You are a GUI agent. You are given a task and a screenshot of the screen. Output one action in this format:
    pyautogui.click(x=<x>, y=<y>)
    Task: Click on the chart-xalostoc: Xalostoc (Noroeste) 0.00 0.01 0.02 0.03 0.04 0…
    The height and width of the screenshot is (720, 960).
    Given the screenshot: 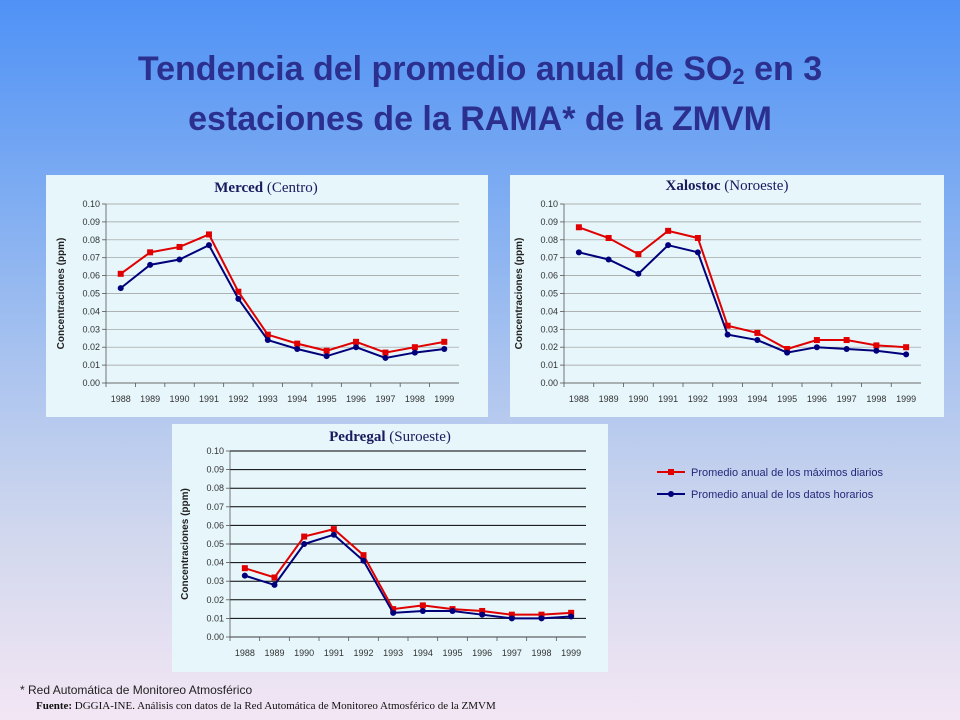 What is the action you would take?
    pyautogui.click(x=717, y=291)
    